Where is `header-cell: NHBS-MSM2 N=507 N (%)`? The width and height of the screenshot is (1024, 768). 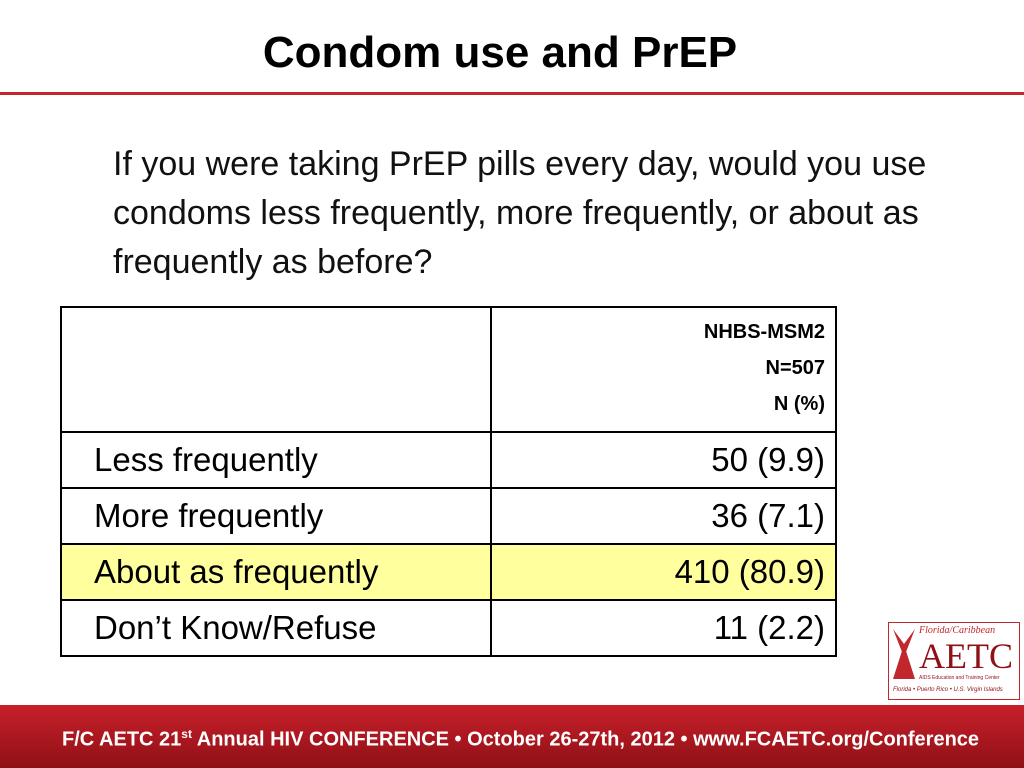 header-cell: NHBS-MSM2 N=507 N (%) is located at coordinates (663, 369).